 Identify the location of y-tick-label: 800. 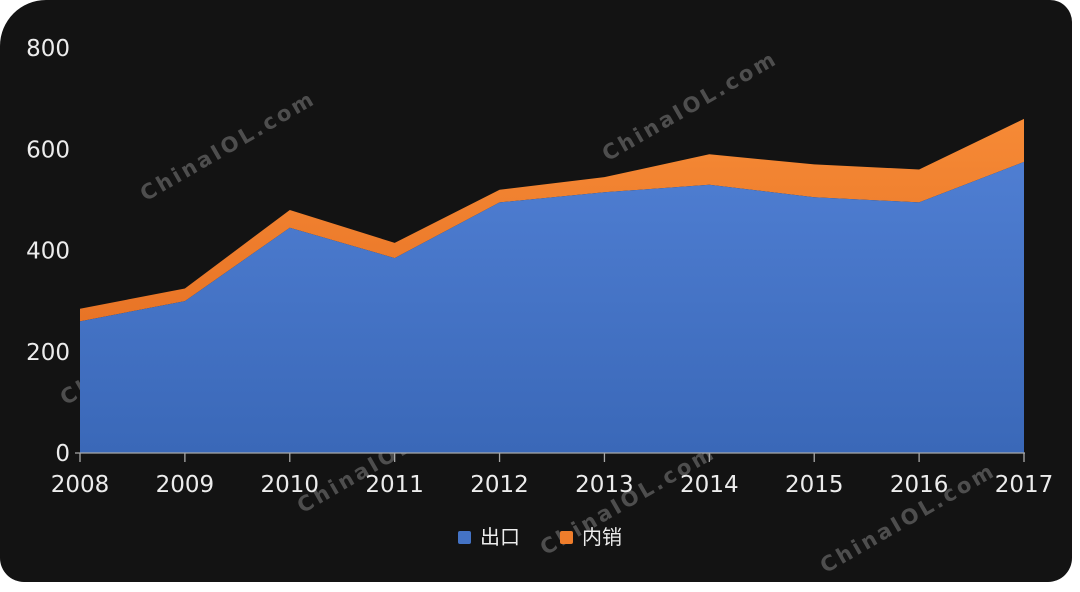
(48, 49).